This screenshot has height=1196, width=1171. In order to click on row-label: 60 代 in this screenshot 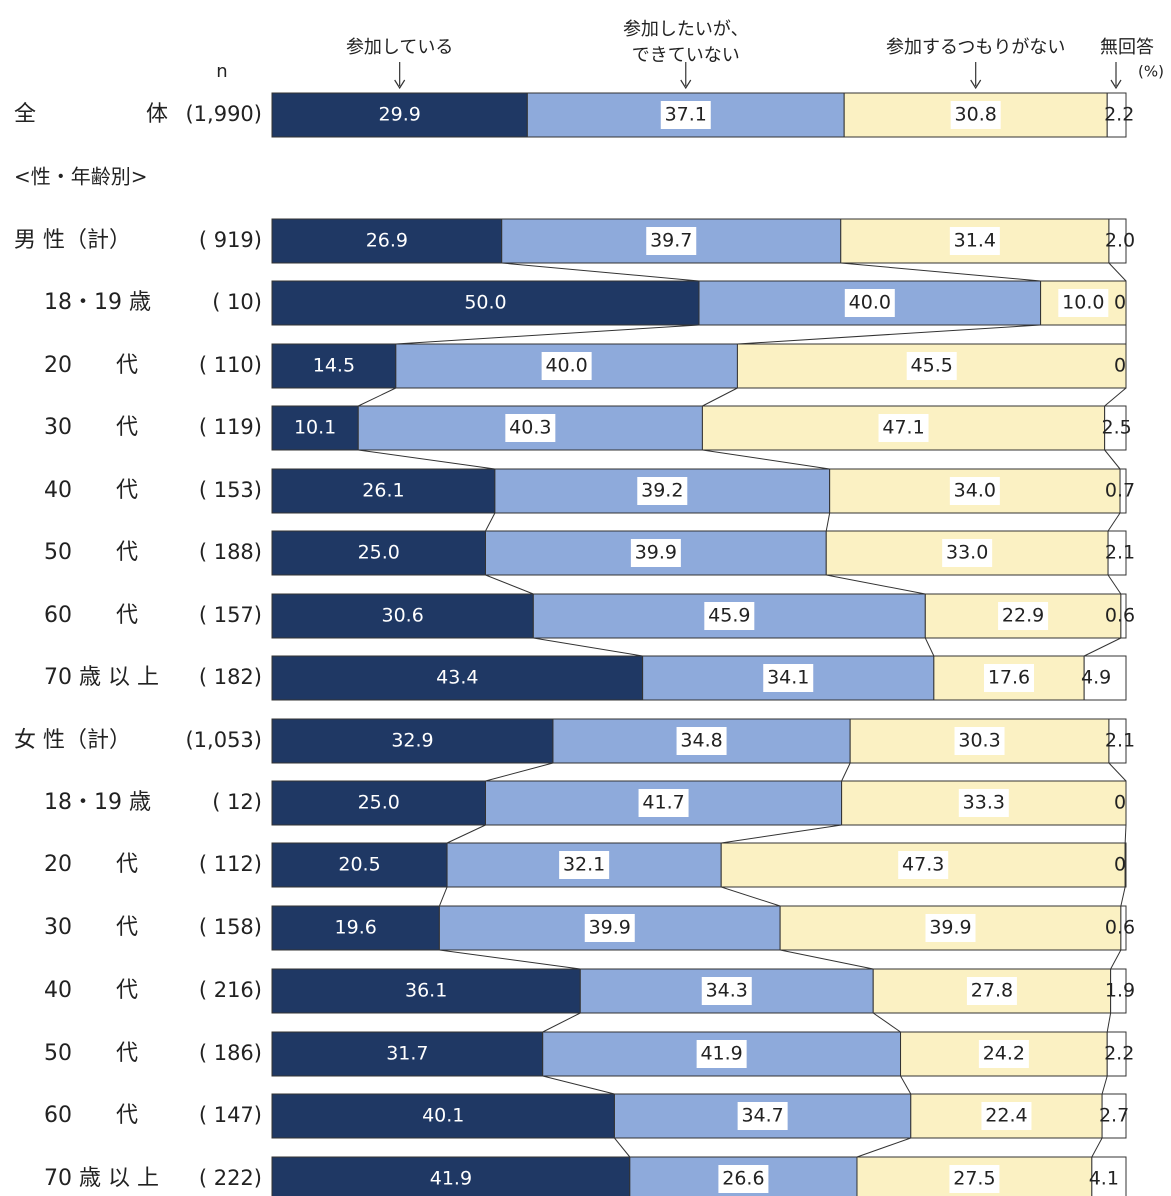, I will do `click(91, 1115)`.